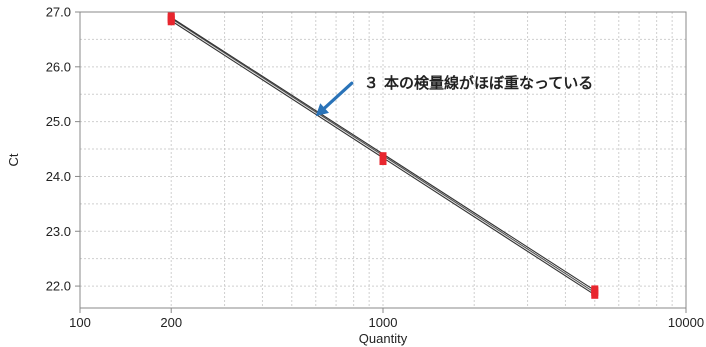 The image size is (706, 347). I want to click on y-tick-label: 24.0, so click(58, 176).